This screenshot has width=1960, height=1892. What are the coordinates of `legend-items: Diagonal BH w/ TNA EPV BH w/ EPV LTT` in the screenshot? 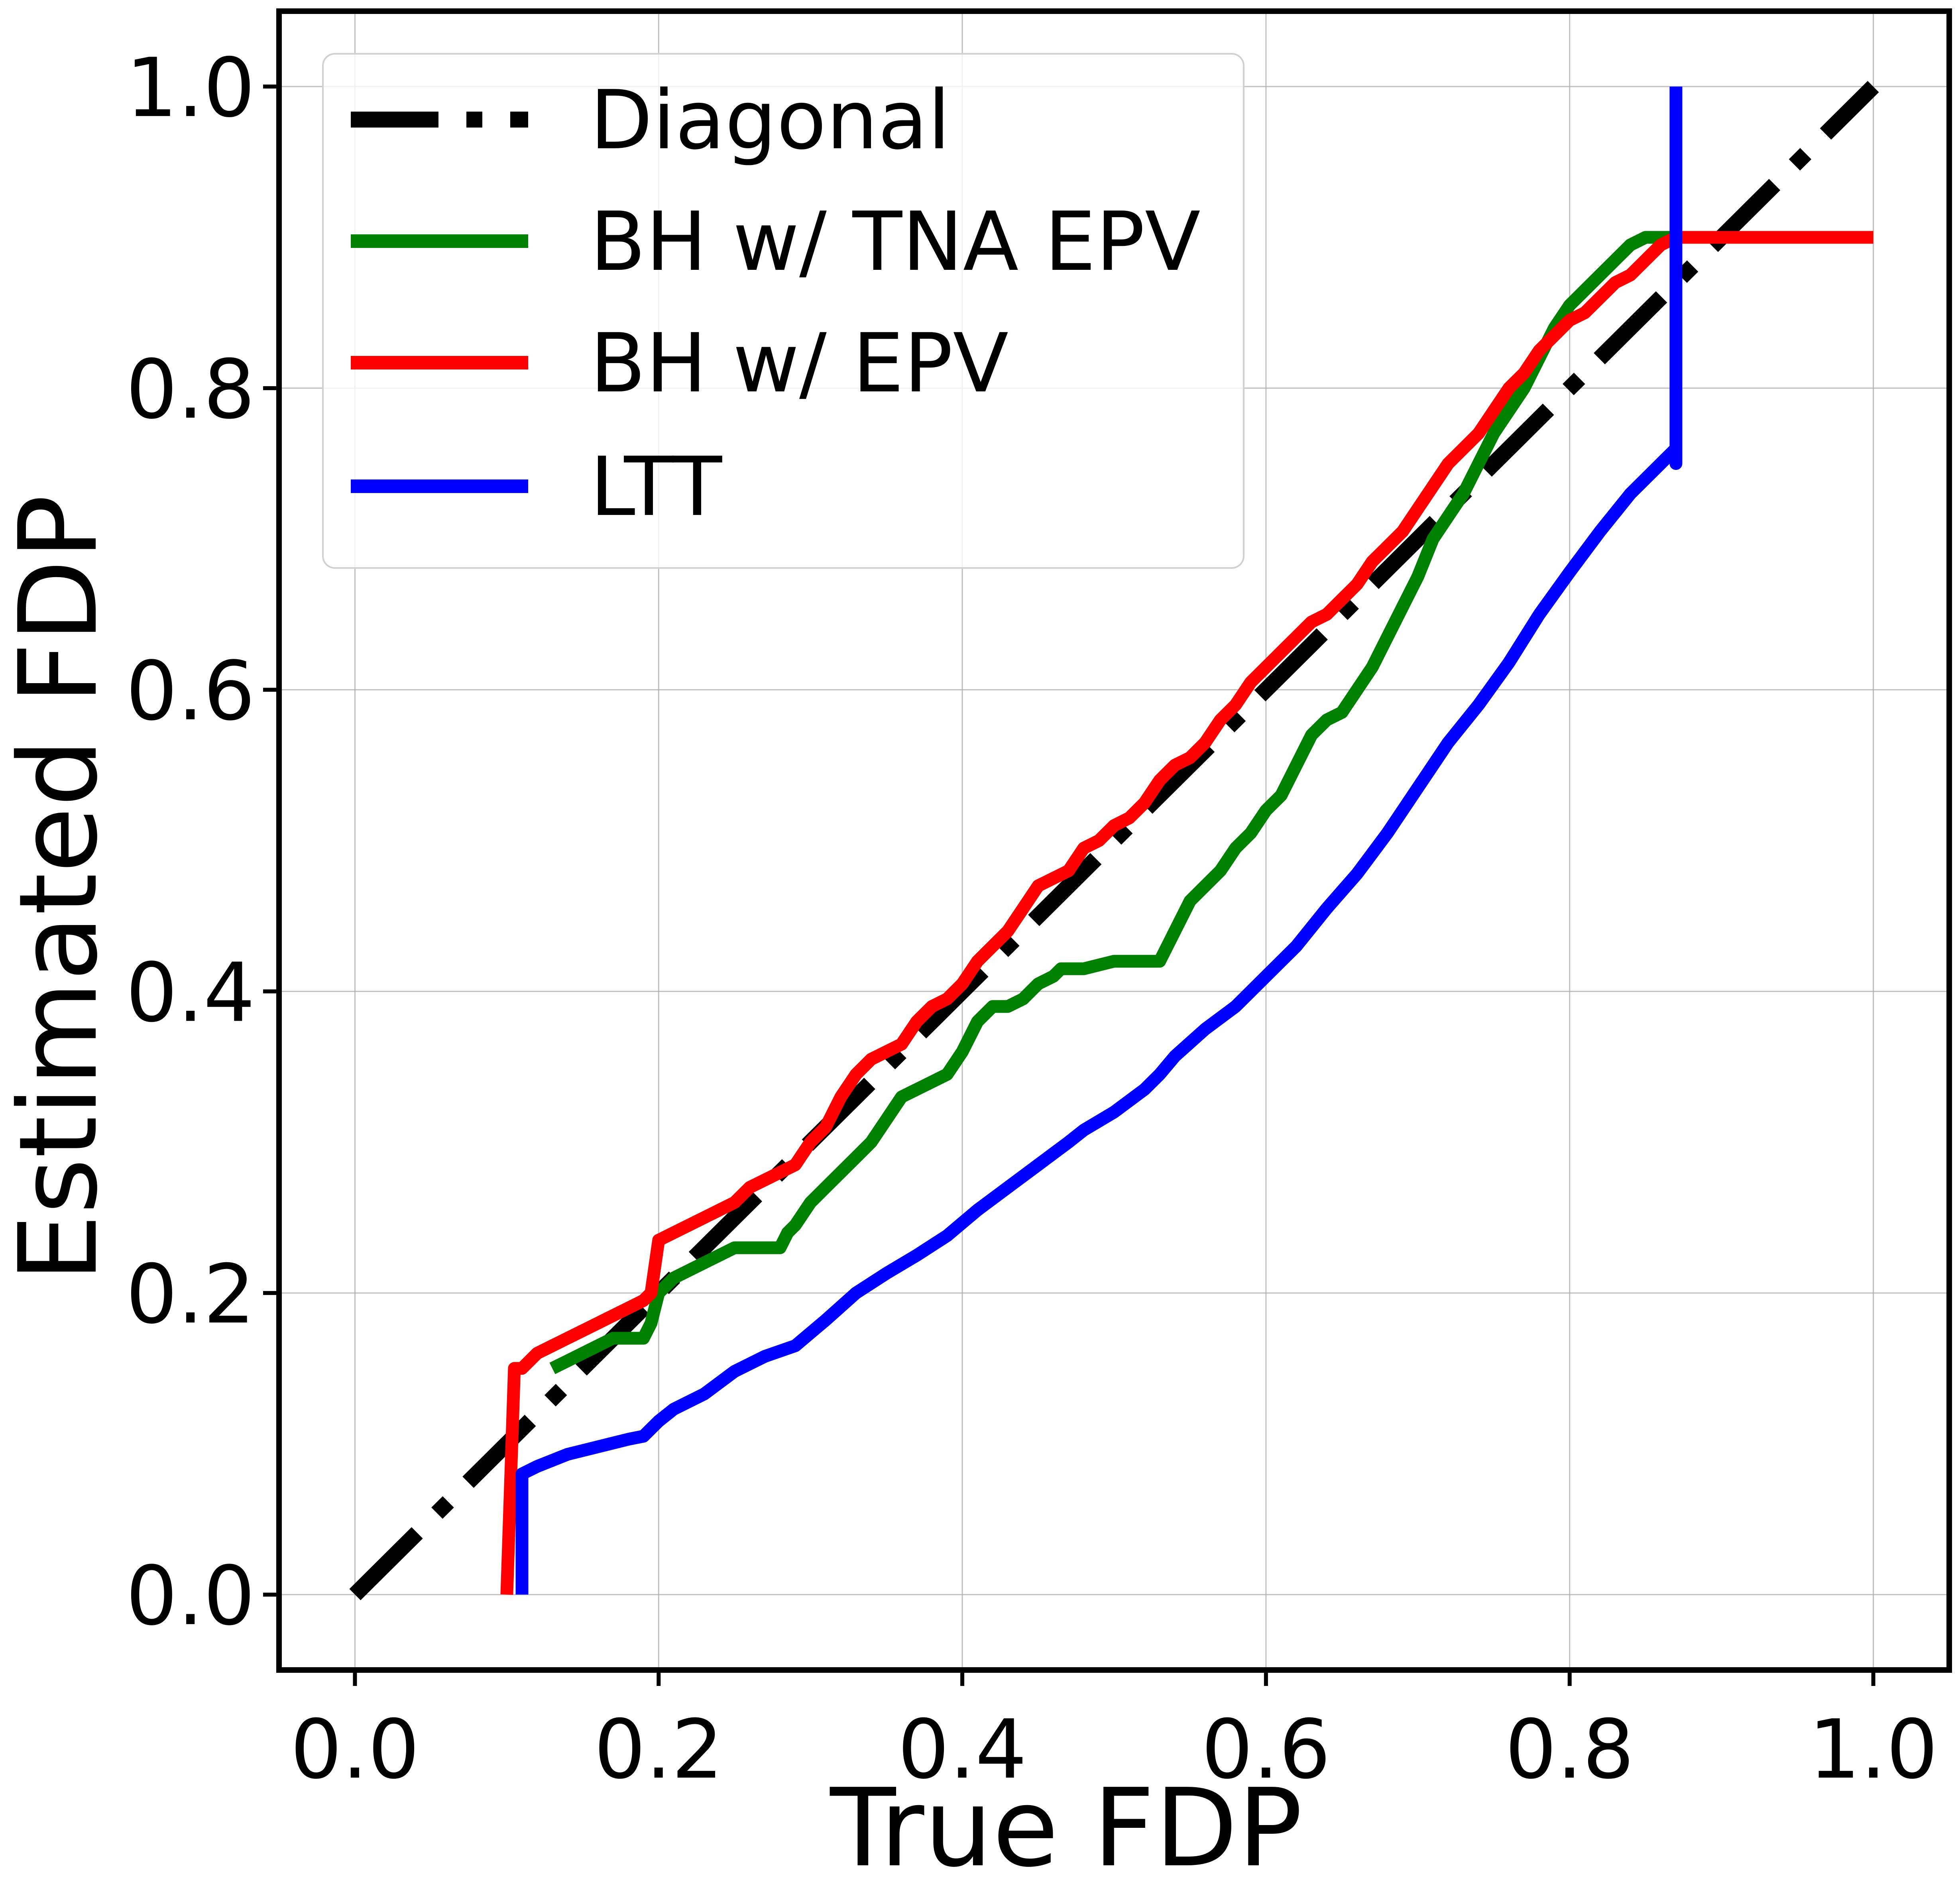 It's located at (776, 303).